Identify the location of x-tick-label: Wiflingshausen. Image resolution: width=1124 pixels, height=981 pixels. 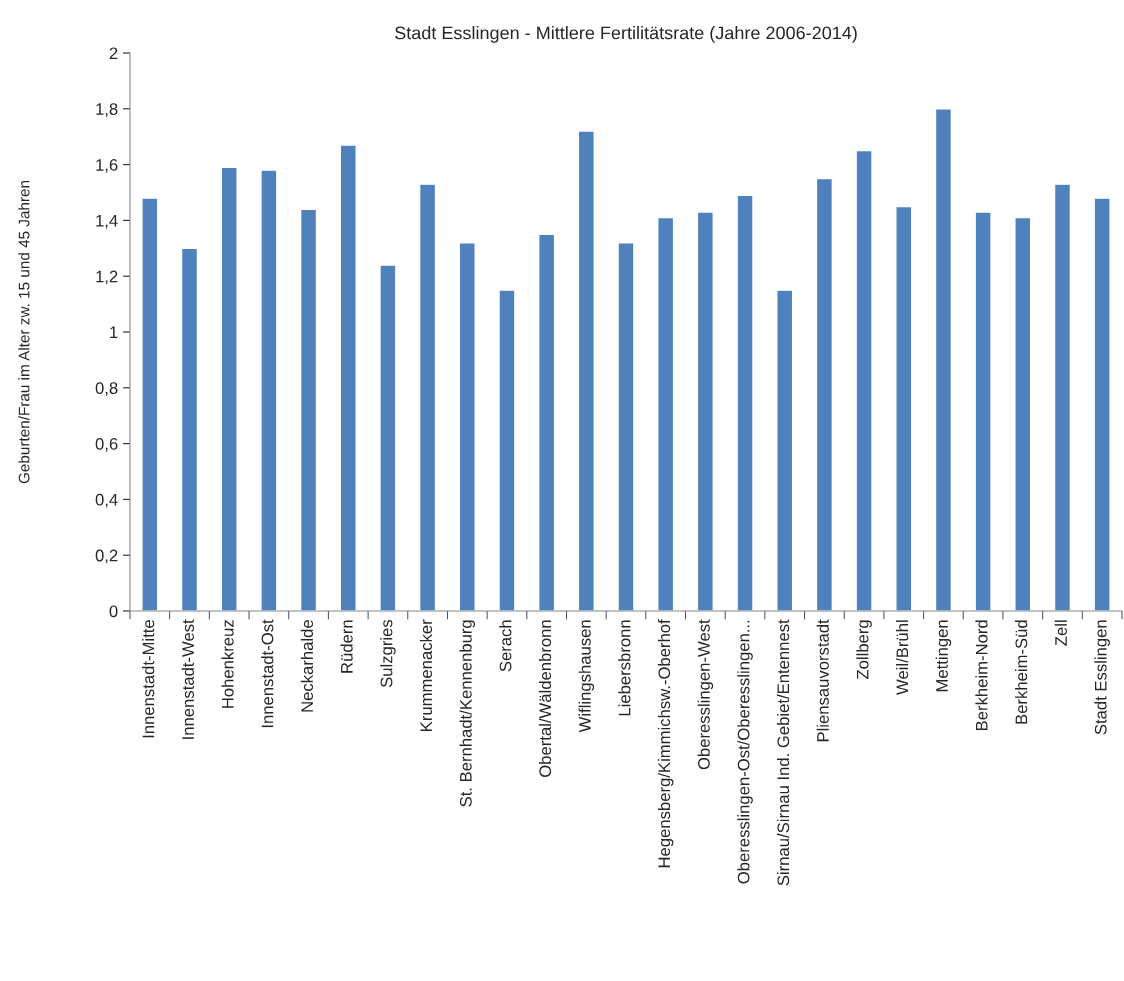
(586, 676).